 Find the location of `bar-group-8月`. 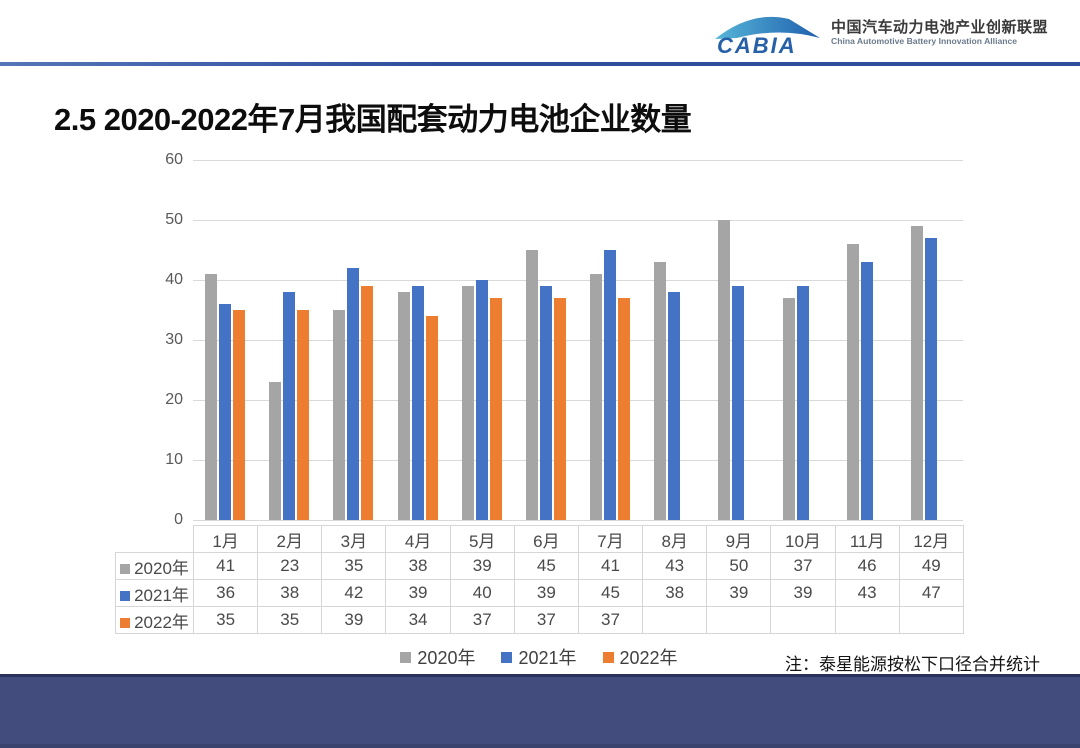

bar-group-8月 is located at coordinates (674, 340).